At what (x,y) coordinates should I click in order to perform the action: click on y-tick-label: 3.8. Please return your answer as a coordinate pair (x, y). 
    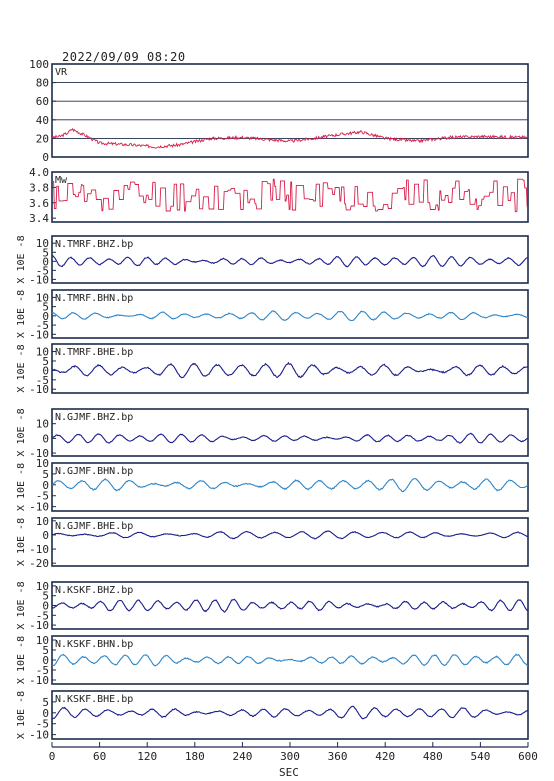
    Looking at the image, I should click on (39, 187).